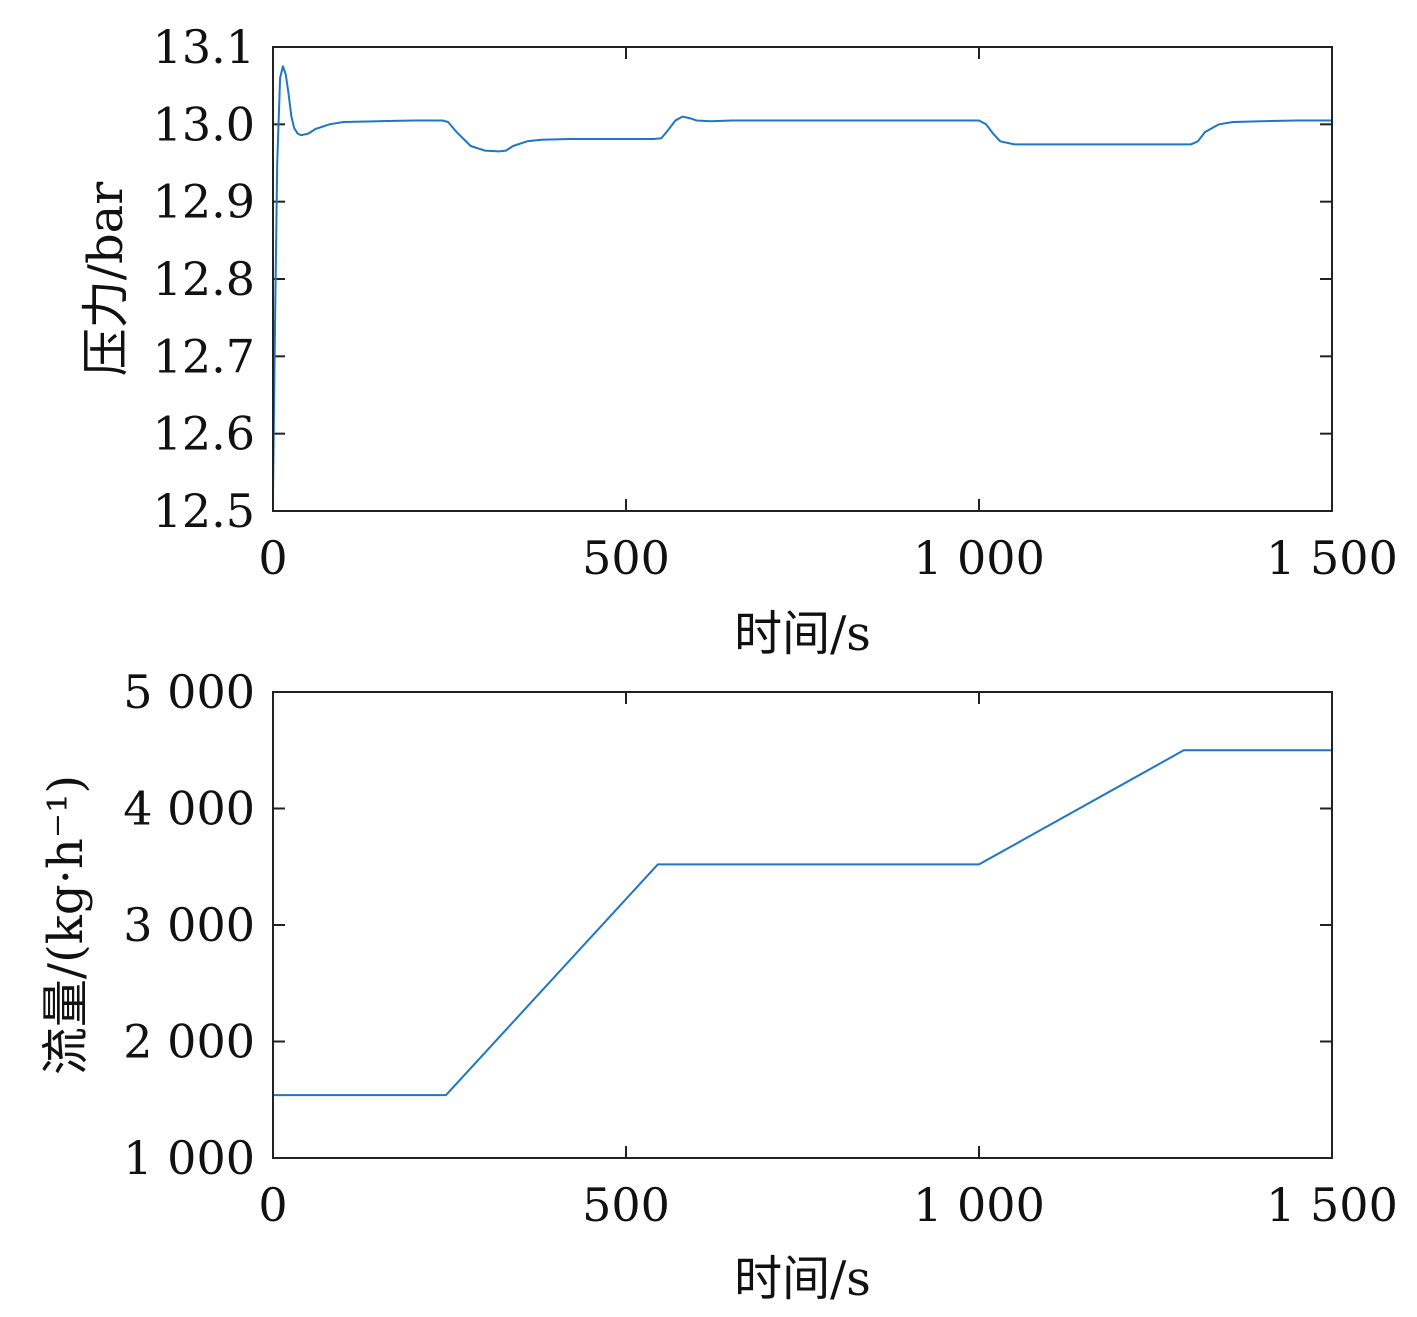 The image size is (1417, 1317). Describe the element at coordinates (802, 1279) in the screenshot. I see `flow-x-axis-label: 时间/s` at that location.